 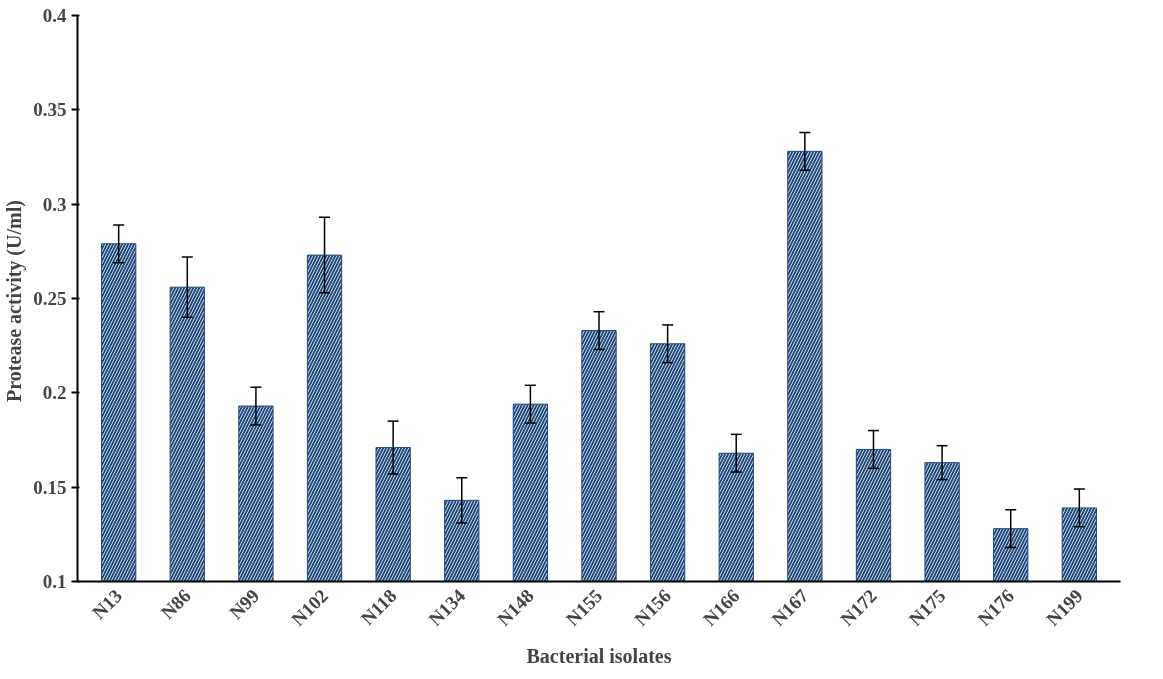 I want to click on x-axis-title: Bacterial isolates, so click(x=599, y=656).